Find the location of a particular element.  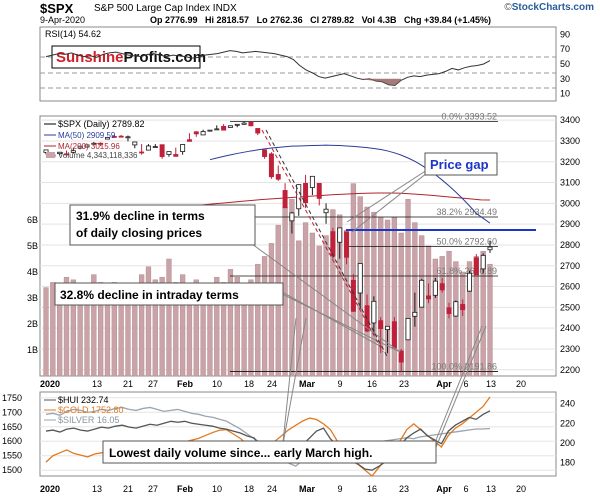

pointer-gap-b is located at coordinates (389, 202).